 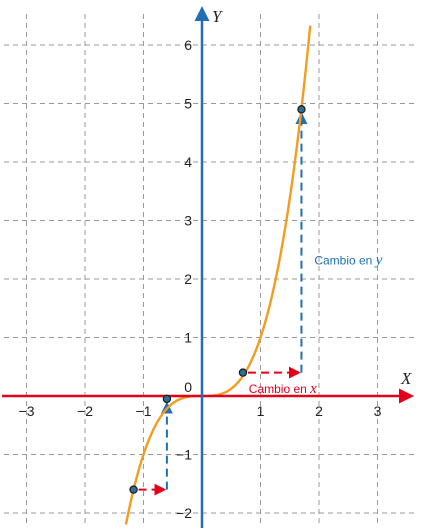 I want to click on x-tick-label: 2, so click(x=319, y=411).